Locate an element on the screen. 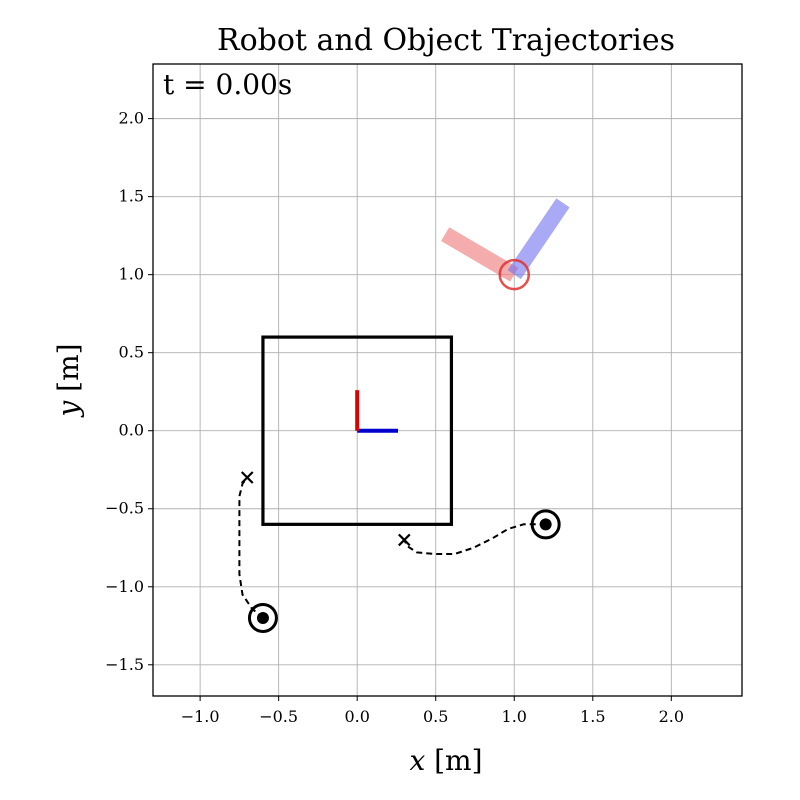 This screenshot has width=800, height=800. x-tick-label: 0.5 is located at coordinates (435, 716).